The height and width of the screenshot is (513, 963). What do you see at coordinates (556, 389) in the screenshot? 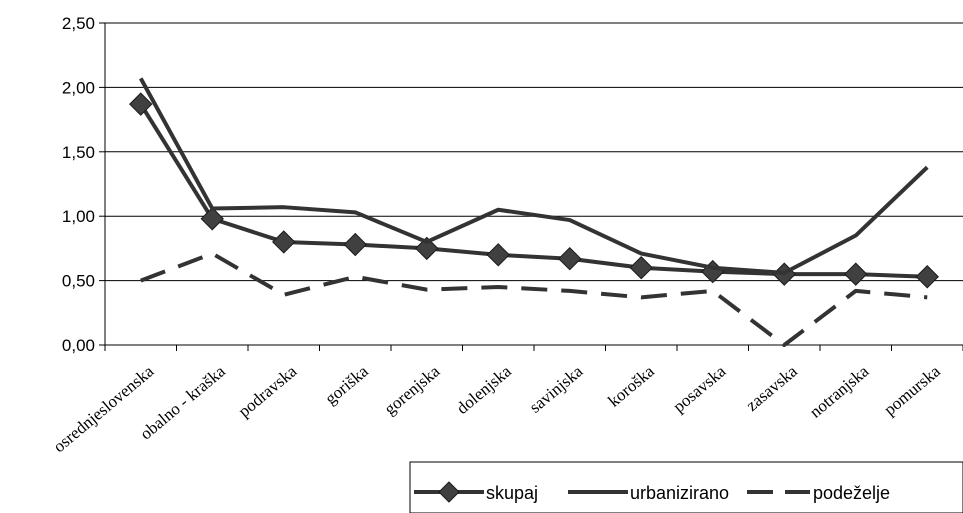
I see `x-tick-label: savinjska` at bounding box center [556, 389].